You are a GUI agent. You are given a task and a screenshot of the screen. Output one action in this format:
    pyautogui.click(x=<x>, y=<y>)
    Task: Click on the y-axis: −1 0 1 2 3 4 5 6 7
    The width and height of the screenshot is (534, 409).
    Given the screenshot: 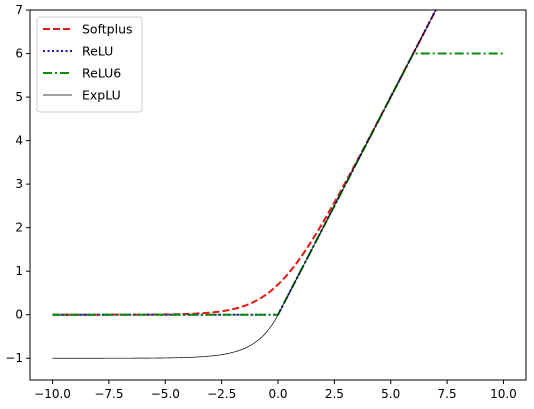 What is the action you would take?
    pyautogui.click(x=17, y=184)
    